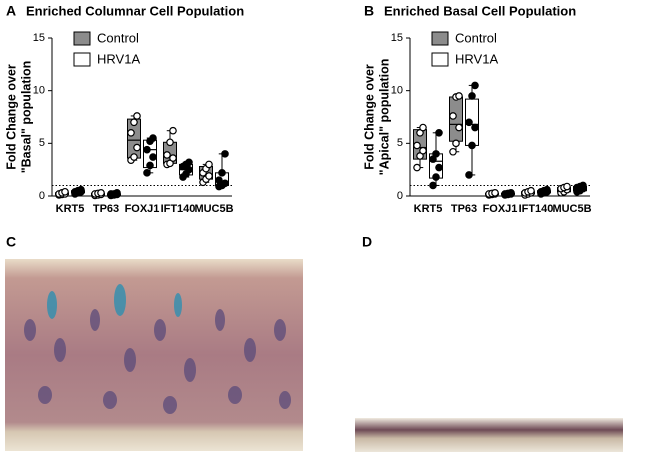 The height and width of the screenshot is (461, 649). What do you see at coordinates (367, 242) in the screenshot?
I see `panel-label: D` at bounding box center [367, 242].